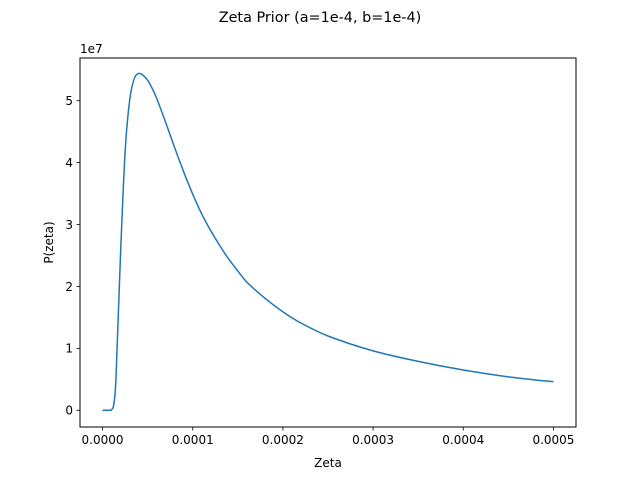 This screenshot has width=640, height=484. What do you see at coordinates (69, 411) in the screenshot?
I see `y-tick-label: 0` at bounding box center [69, 411].